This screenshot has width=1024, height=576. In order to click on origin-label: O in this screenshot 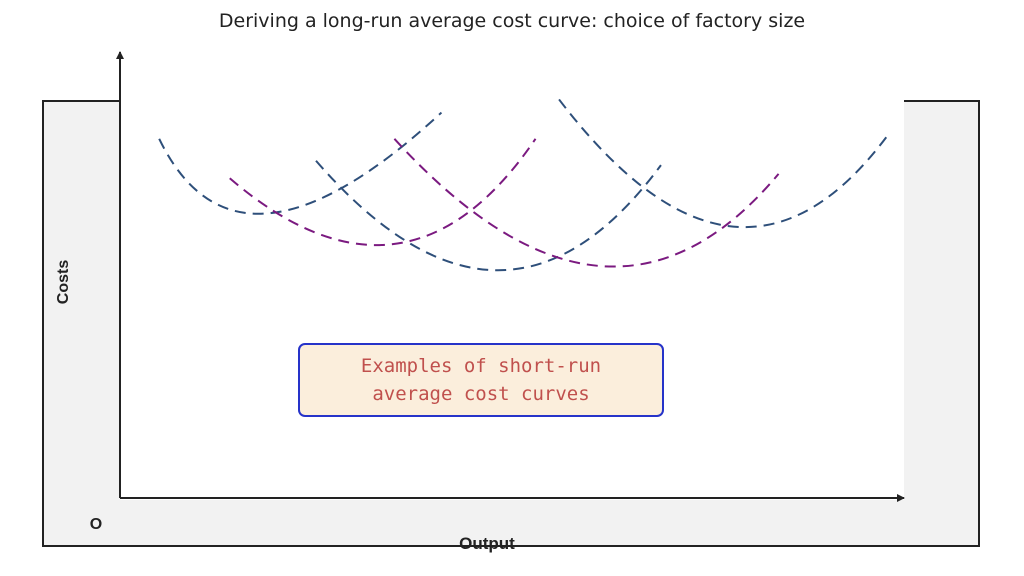, I will do `click(96, 524)`.